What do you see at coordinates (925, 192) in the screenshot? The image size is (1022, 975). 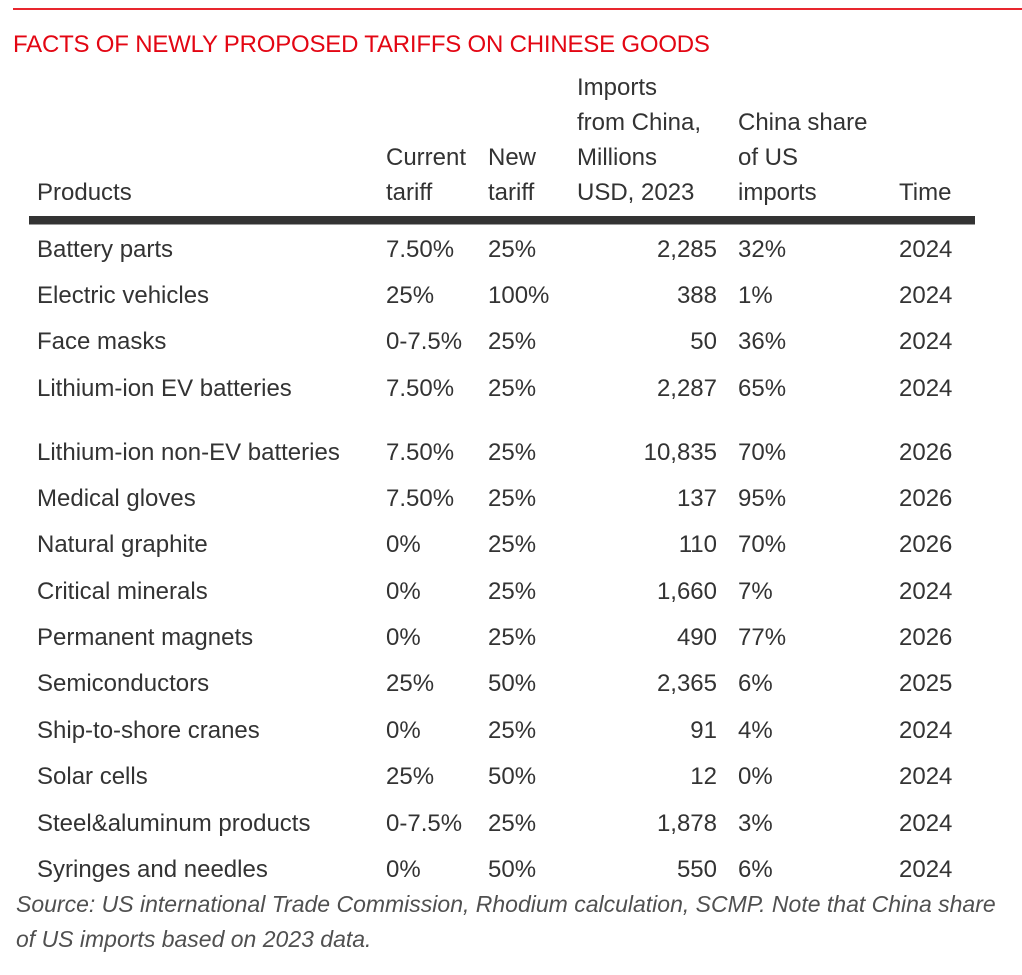 I see `column-header-time: Time` at bounding box center [925, 192].